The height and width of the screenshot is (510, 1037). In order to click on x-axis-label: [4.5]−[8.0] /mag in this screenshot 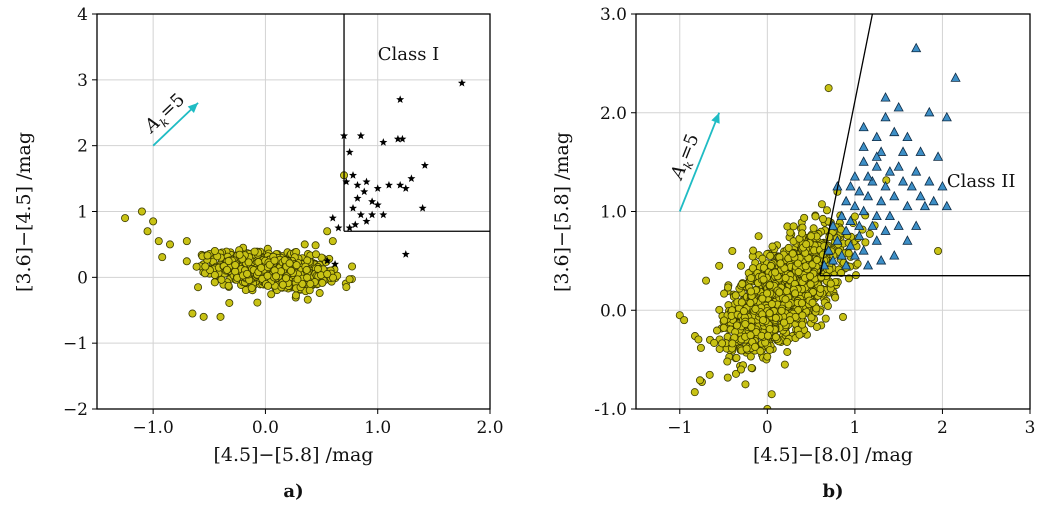, I will do `click(833, 455)`.